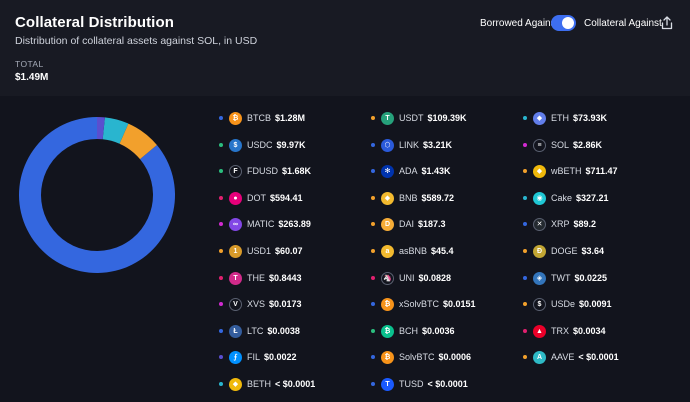  Describe the element at coordinates (539, 331) in the screenshot. I see `tron-icon: ▲` at that location.